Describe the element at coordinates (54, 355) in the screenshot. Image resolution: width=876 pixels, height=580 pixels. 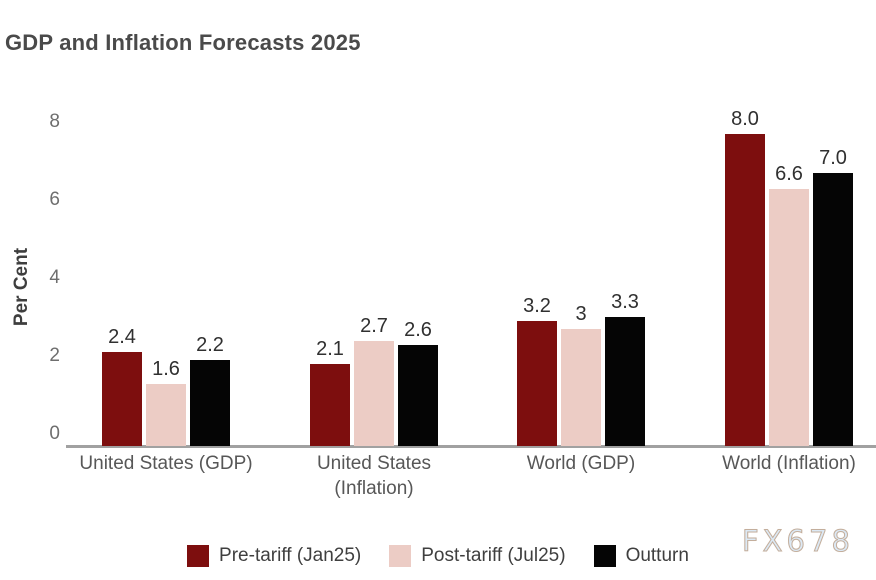
I see `y-tick-label: 2` at that location.